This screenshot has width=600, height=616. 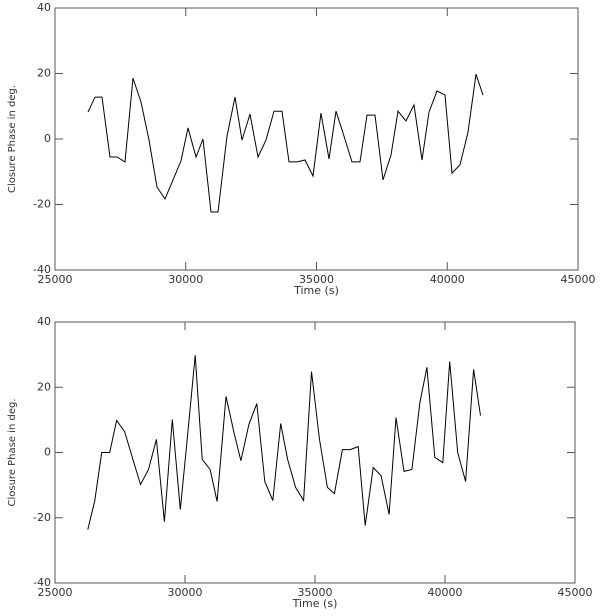 I want to click on data-line, so click(x=285, y=143).